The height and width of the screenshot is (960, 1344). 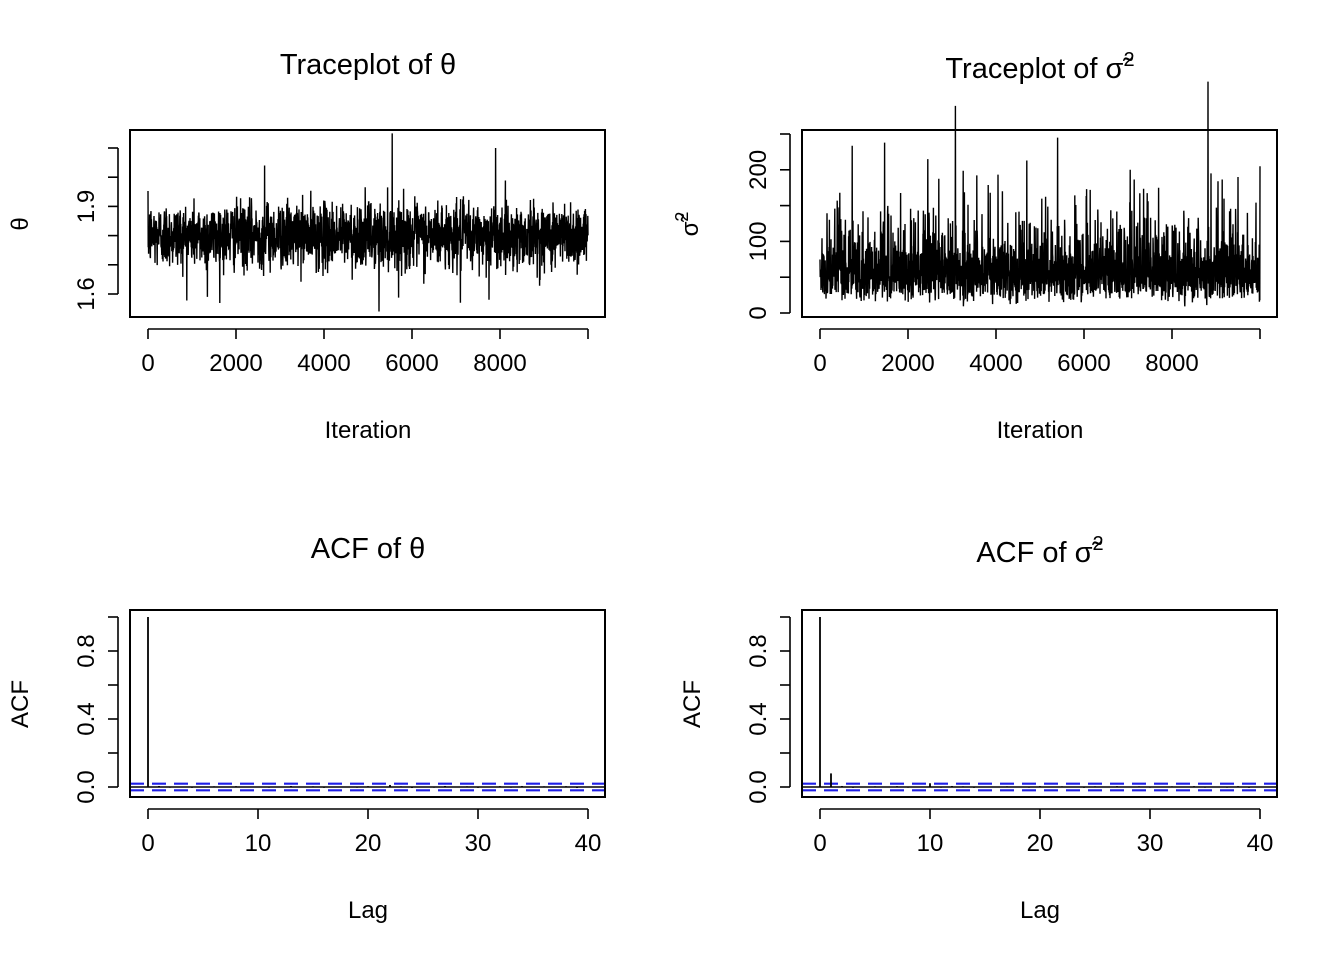 What do you see at coordinates (86, 293) in the screenshot?
I see `y-tick-label: 1.6` at bounding box center [86, 293].